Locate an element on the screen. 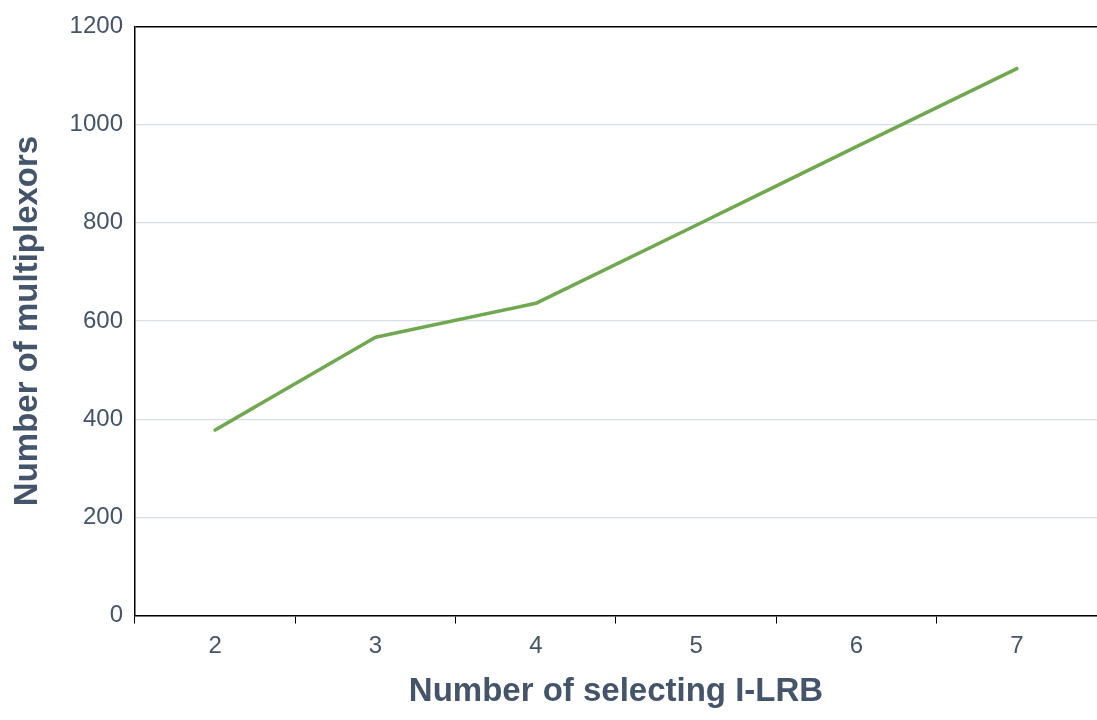 Image resolution: width=1097 pixels, height=720 pixels. y-tick-label: 600 is located at coordinates (102, 319).